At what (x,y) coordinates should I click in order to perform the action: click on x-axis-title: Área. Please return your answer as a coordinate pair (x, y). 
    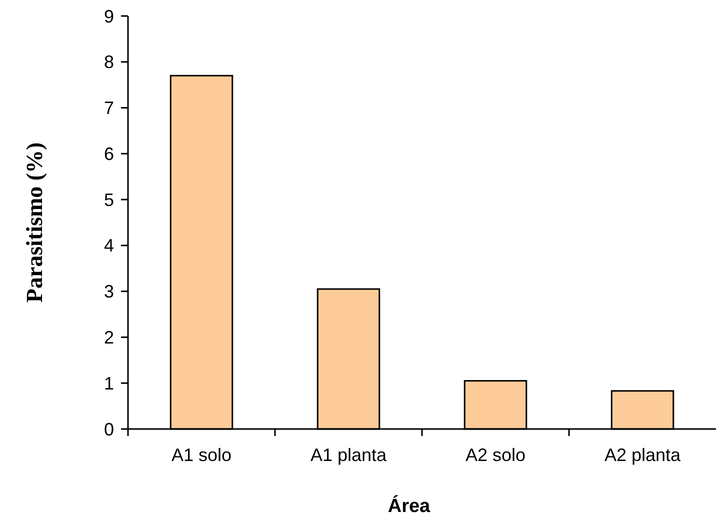
    Looking at the image, I should click on (409, 506).